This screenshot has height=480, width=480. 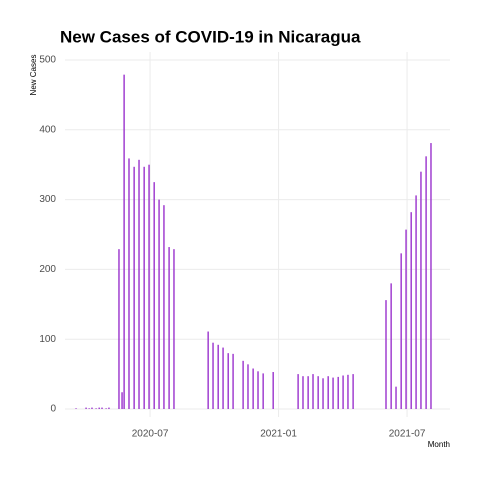 What do you see at coordinates (278, 434) in the screenshot?
I see `x-tick-label: 2021-01` at bounding box center [278, 434].